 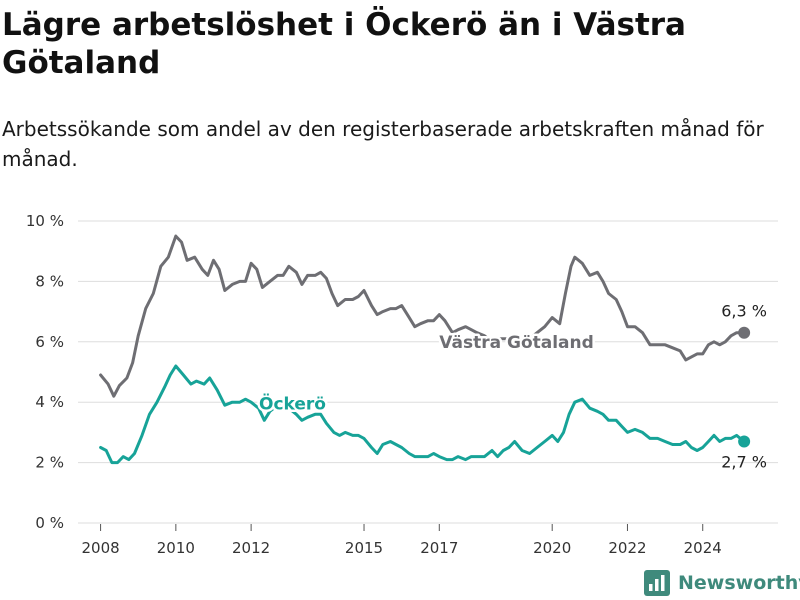 I want to click on brand-name: Newsworthy, so click(x=739, y=583).